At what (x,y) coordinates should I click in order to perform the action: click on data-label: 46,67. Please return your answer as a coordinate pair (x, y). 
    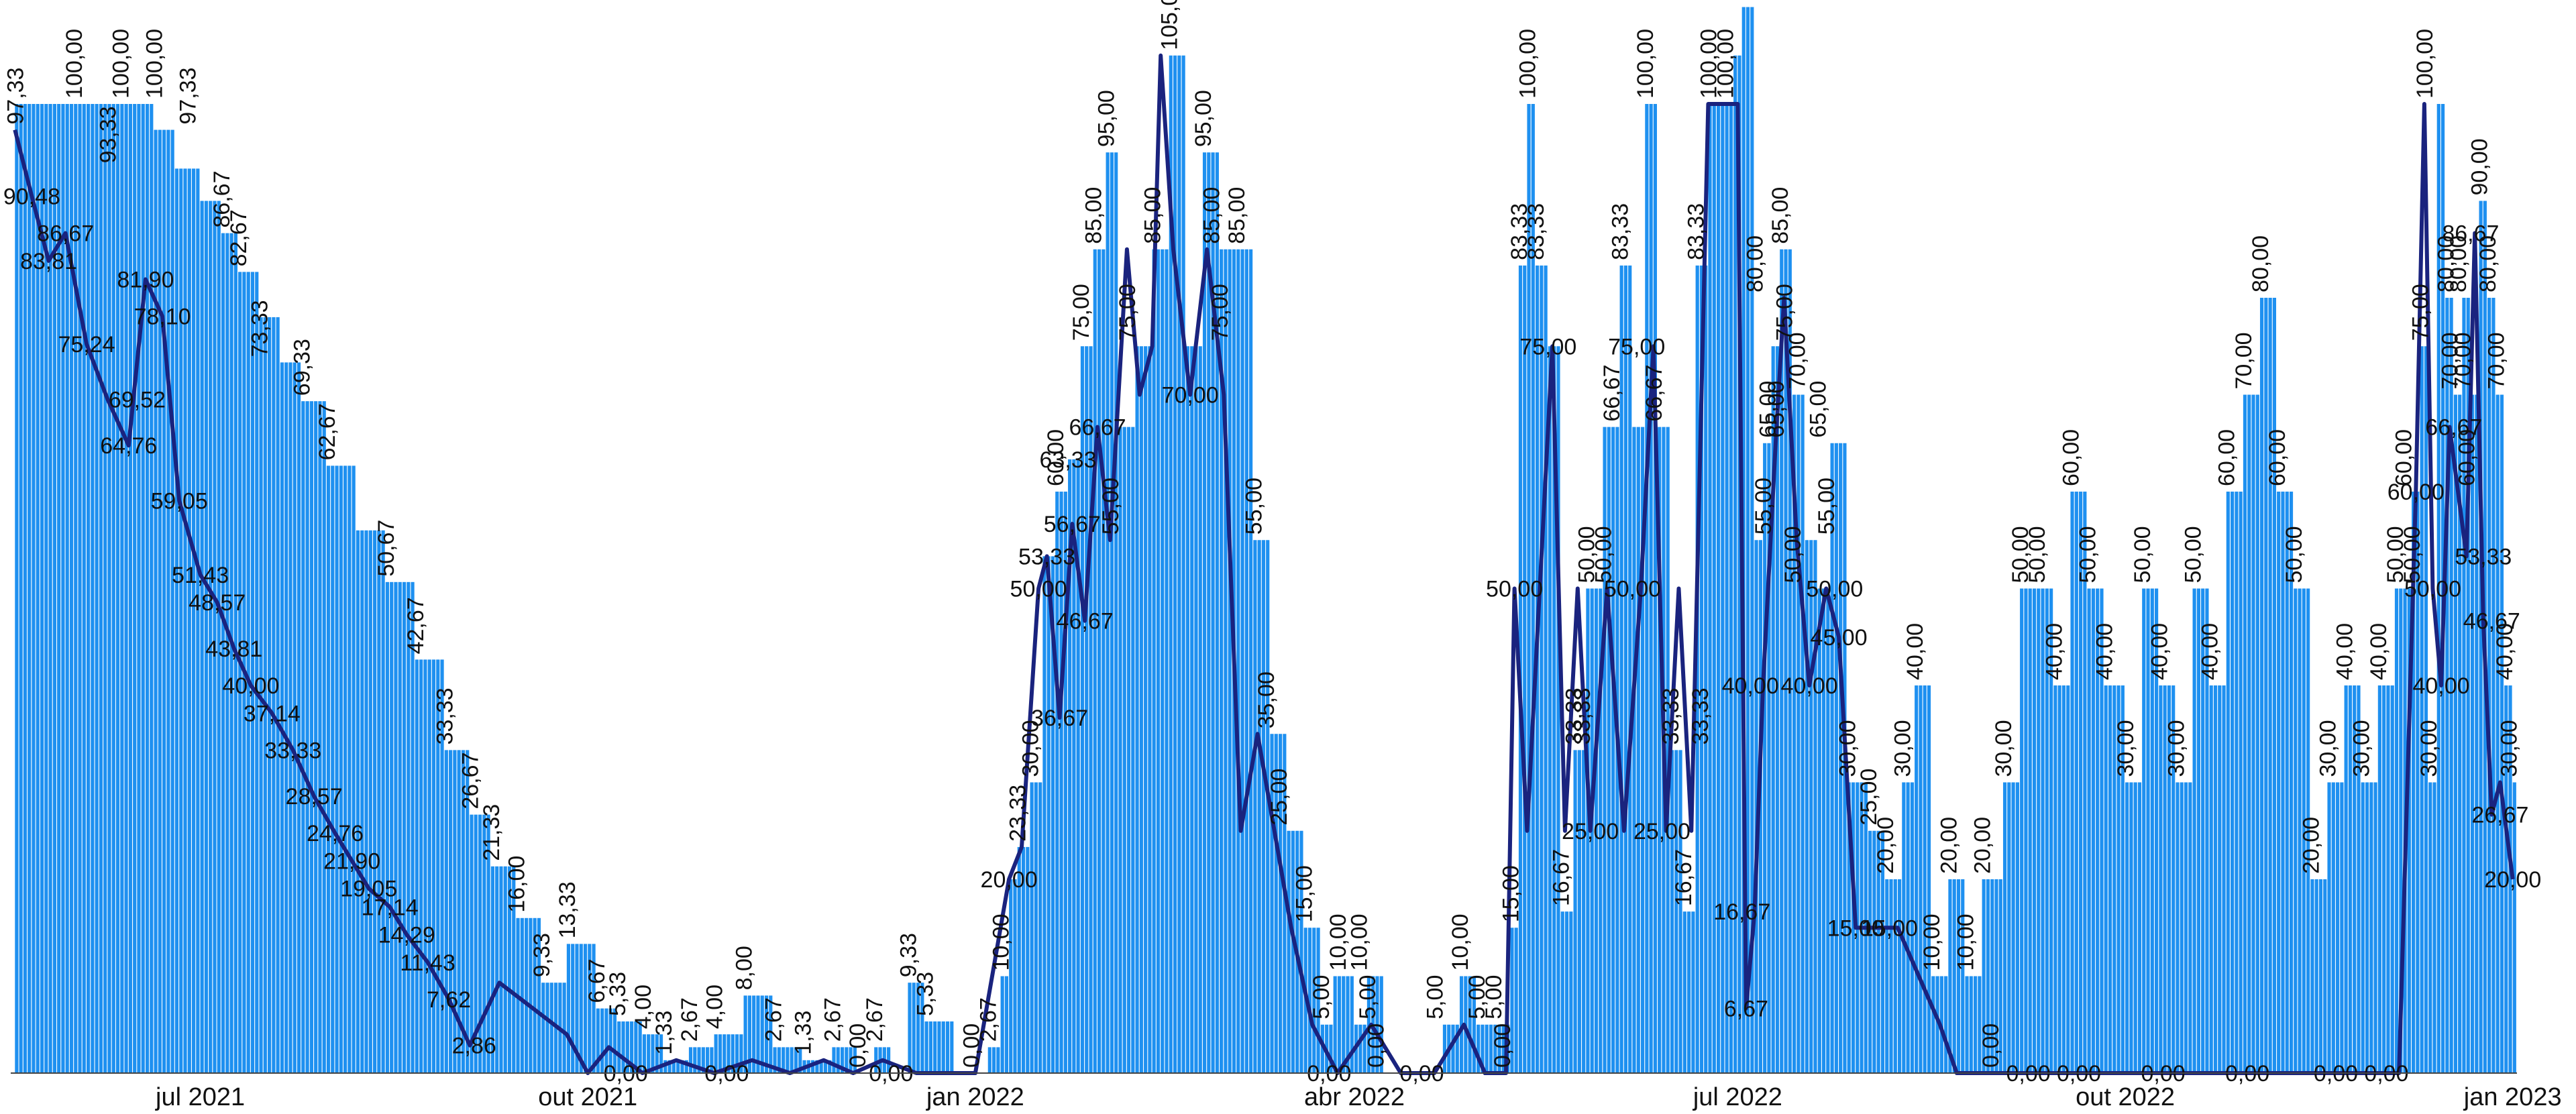
    Looking at the image, I should click on (1085, 621).